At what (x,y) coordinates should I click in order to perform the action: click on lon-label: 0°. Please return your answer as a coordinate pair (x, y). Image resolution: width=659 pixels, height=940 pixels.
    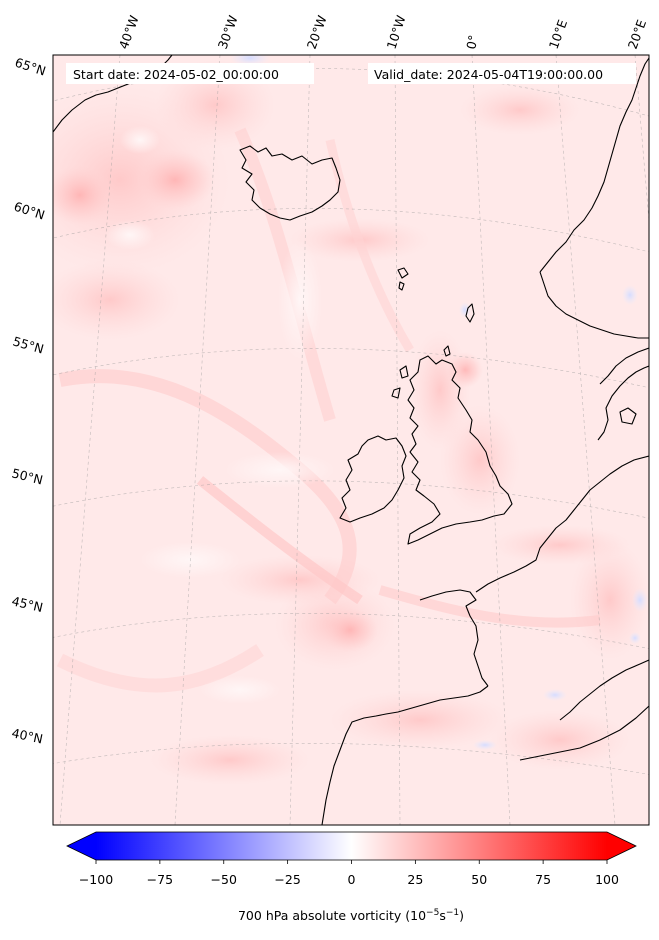
    Looking at the image, I should click on (472, 42).